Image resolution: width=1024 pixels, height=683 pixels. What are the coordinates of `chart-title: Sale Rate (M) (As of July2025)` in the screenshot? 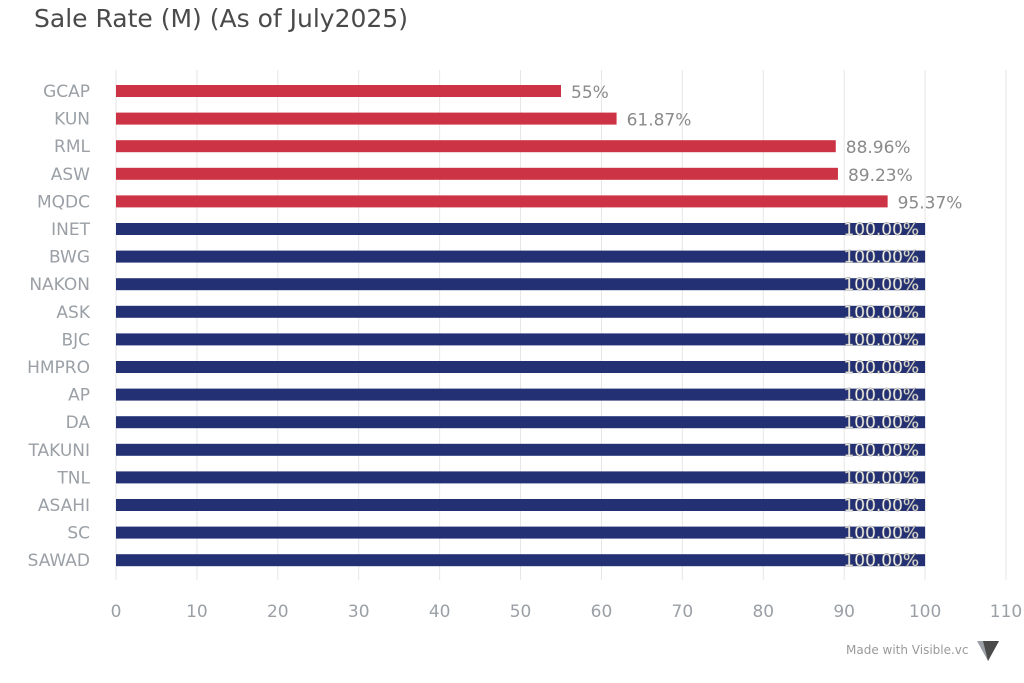 It's located at (221, 18).